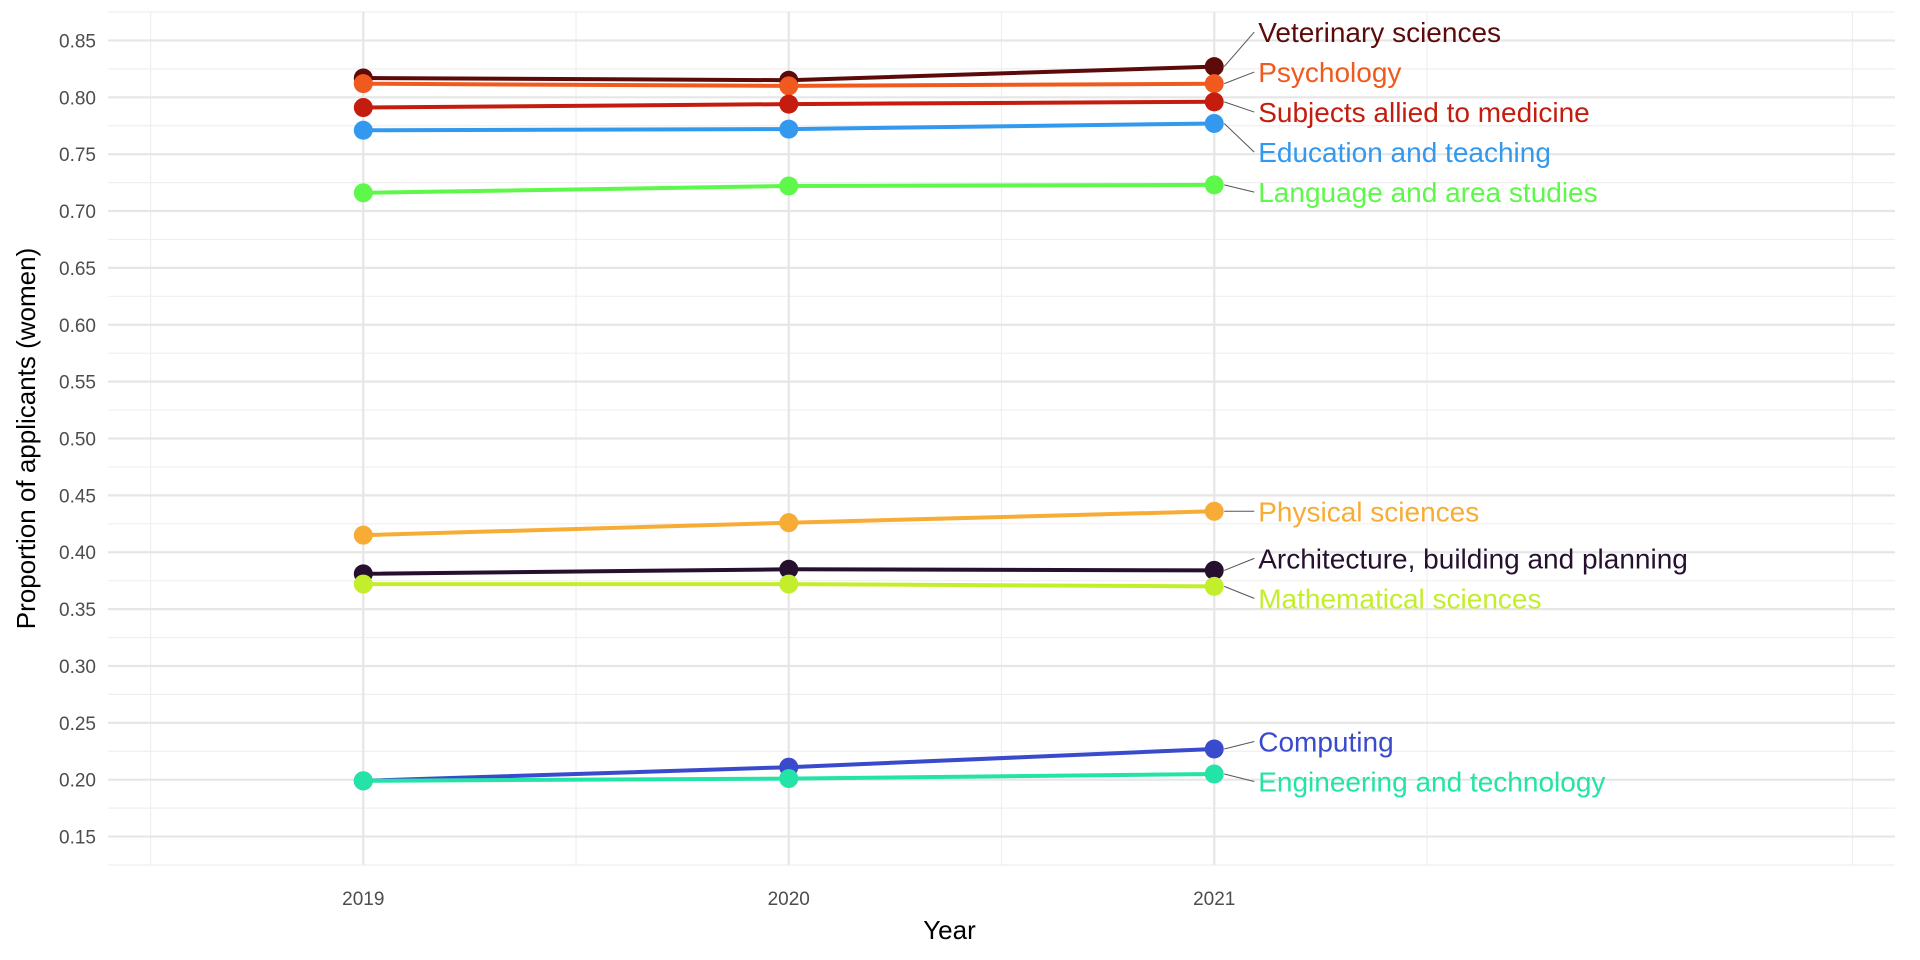 This screenshot has width=1920, height=960. What do you see at coordinates (1473, 558) in the screenshot?
I see `series-label: Architecture, building and planning` at bounding box center [1473, 558].